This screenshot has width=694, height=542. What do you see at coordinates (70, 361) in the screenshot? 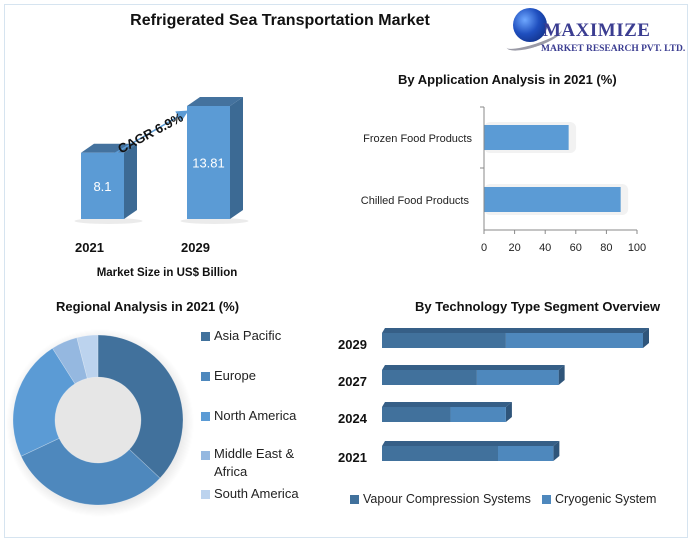
I see `donut-slice-middle-east-africa` at bounding box center [70, 361].